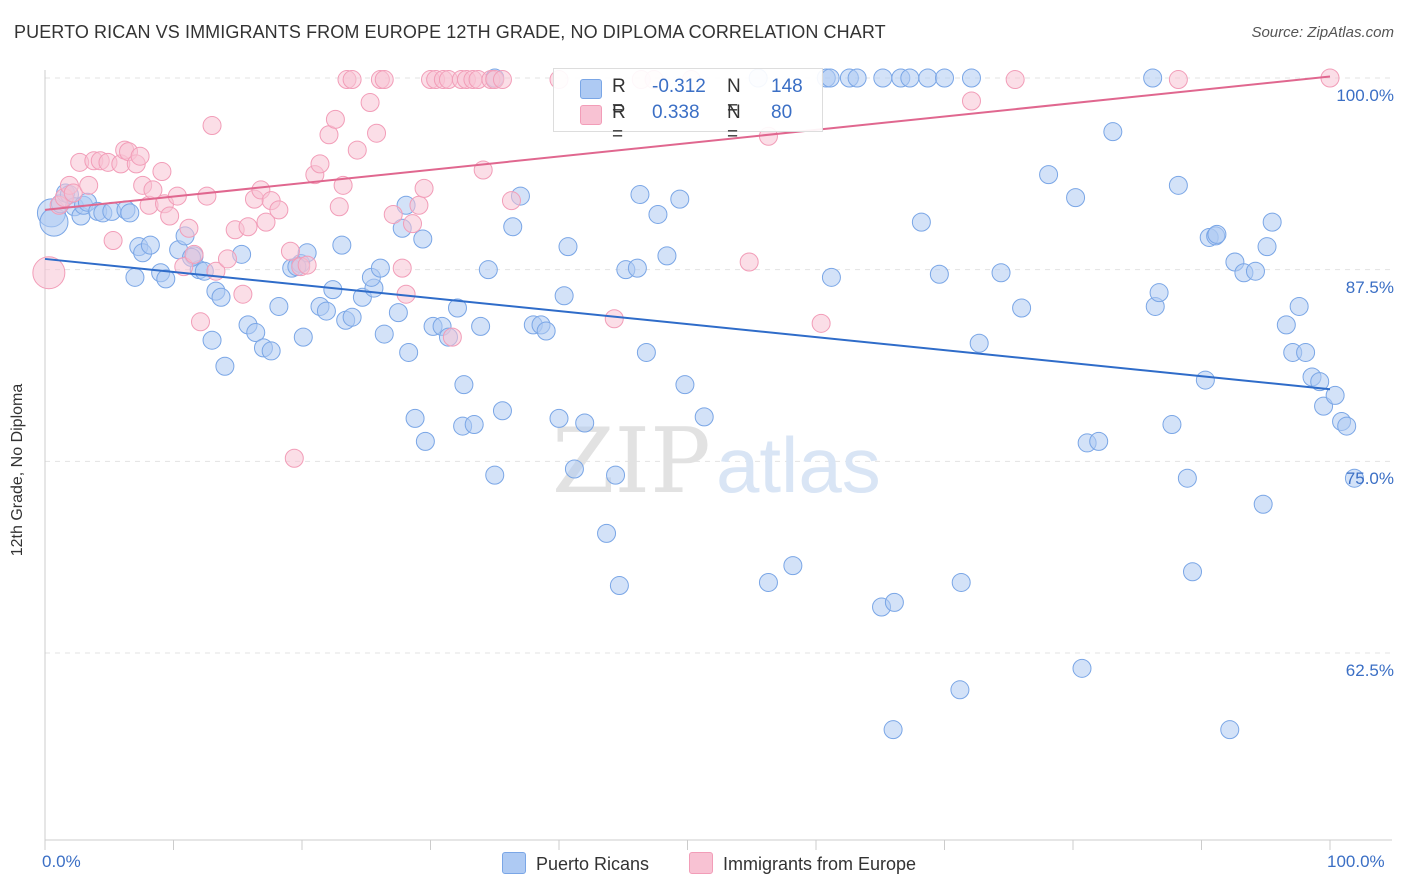 The height and width of the screenshot is (892, 1406). Describe the element at coordinates (1365, 95) in the screenshot. I see `y-tick-100: 100.0%` at that location.